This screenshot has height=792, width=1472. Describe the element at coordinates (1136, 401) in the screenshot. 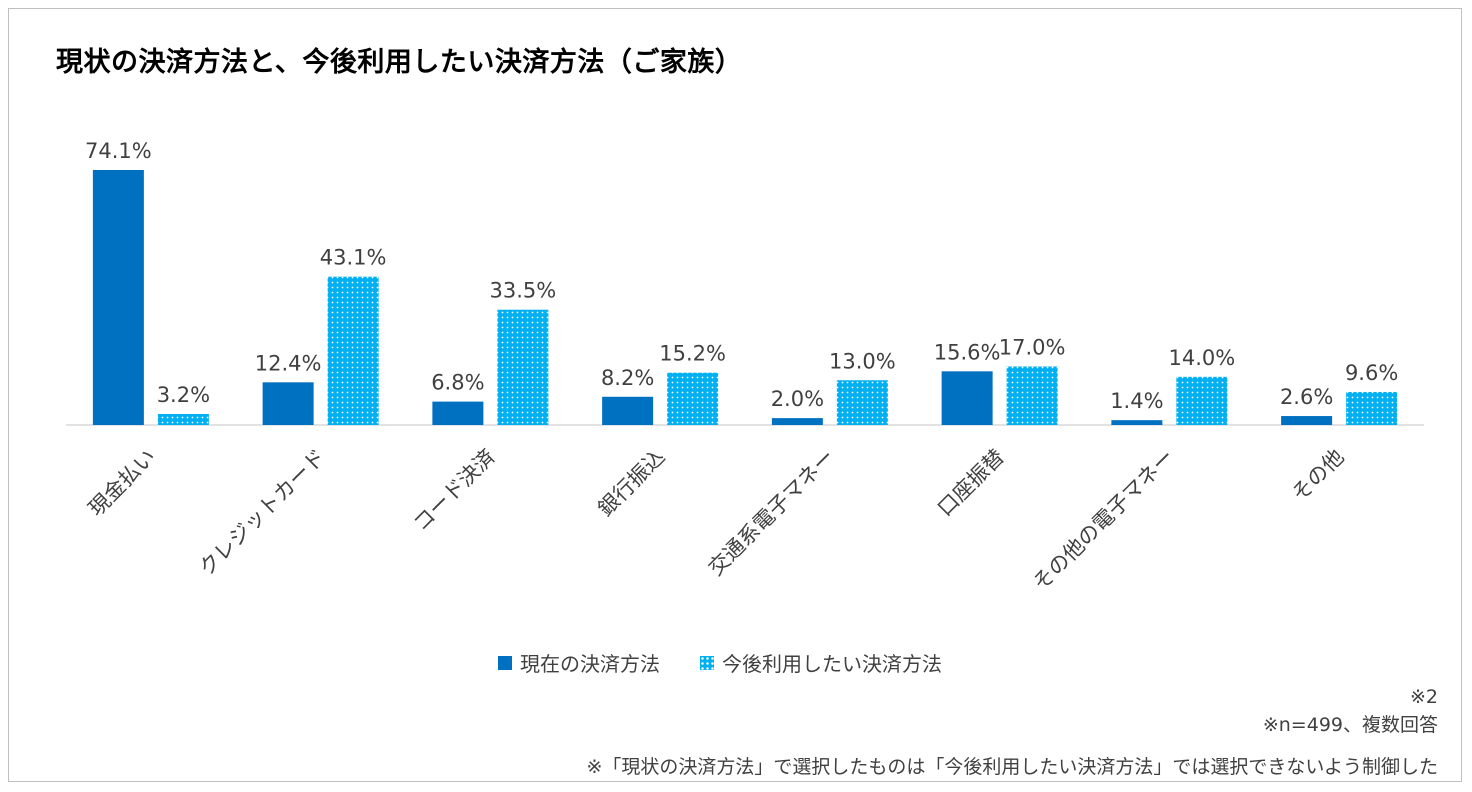

I see `data-label-current-6: 1.4%` at that location.